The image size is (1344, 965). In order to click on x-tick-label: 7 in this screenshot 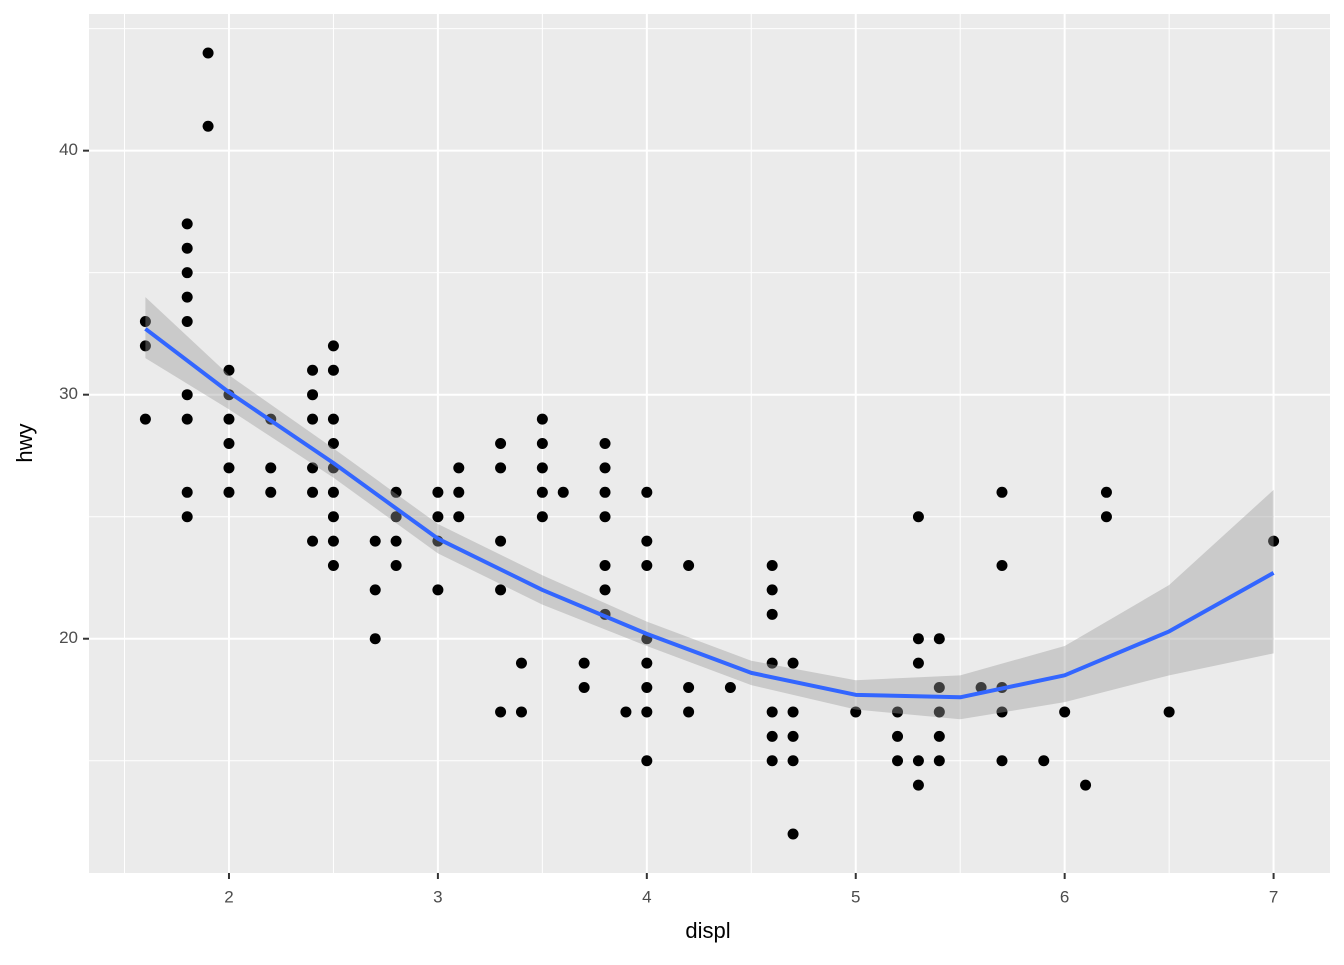, I will do `click(1273, 896)`.